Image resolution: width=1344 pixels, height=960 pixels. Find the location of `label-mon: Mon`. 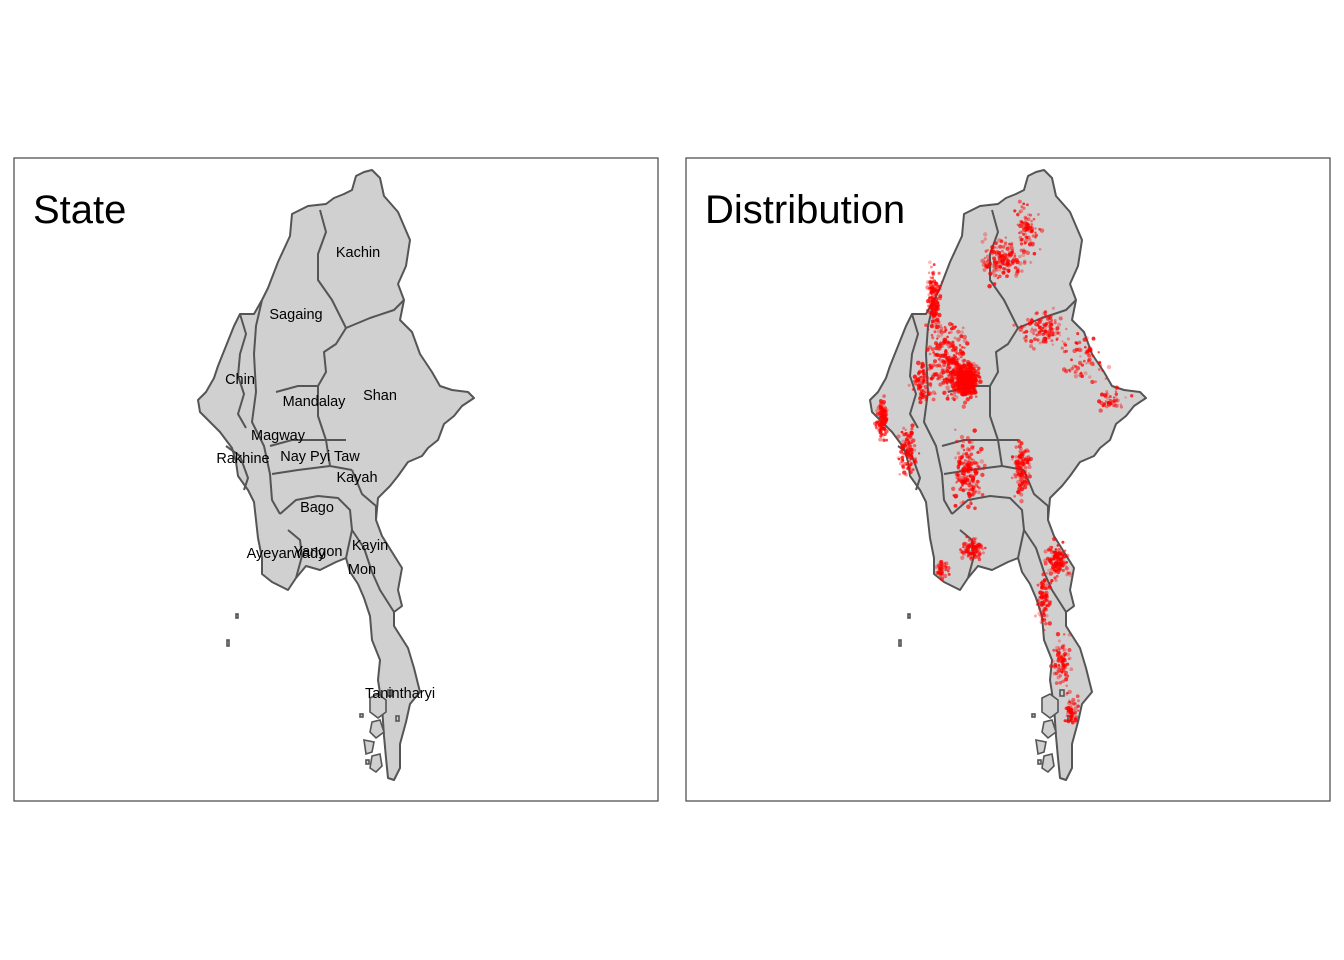

label-mon: Mon is located at coordinates (362, 570).